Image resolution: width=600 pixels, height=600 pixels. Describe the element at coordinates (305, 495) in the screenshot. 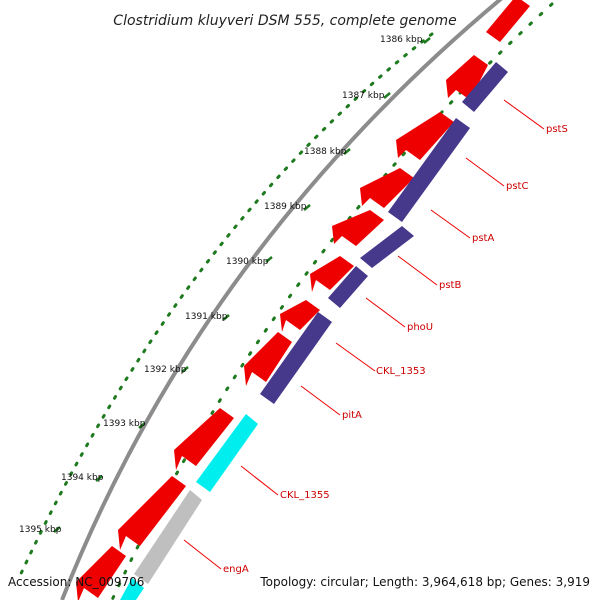

I see `gene-label-ckl-1355: CKL_1355` at that location.